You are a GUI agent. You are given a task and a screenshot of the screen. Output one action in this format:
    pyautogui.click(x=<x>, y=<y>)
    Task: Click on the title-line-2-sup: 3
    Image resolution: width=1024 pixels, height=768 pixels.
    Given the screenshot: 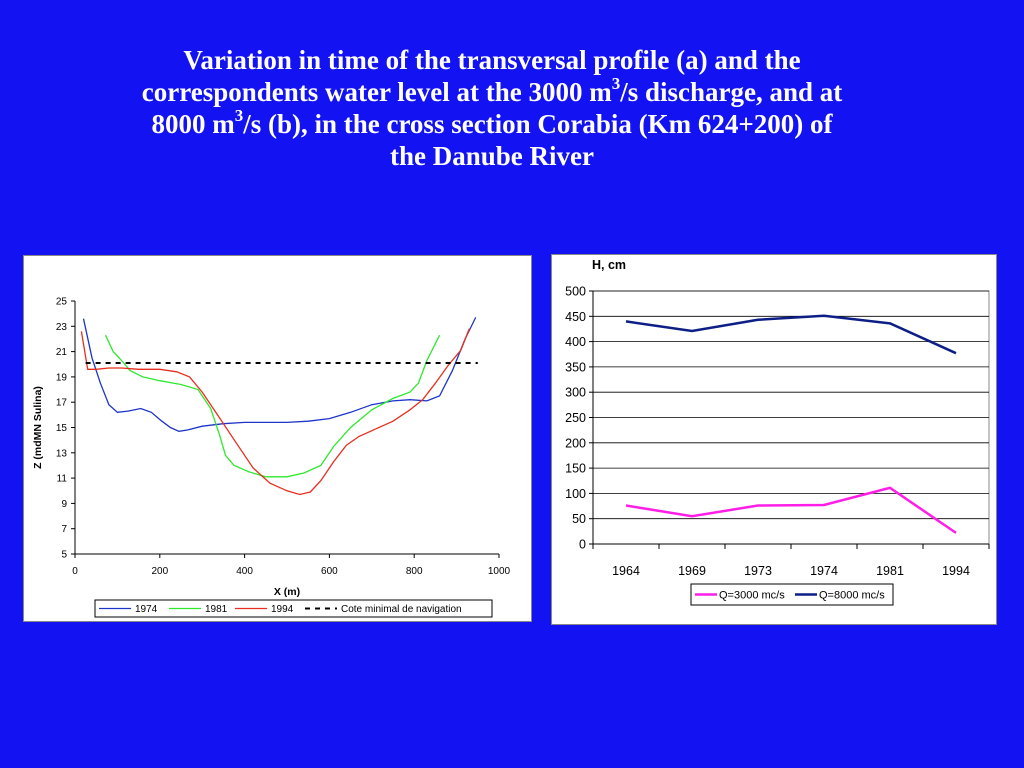 What is the action you would take?
    pyautogui.click(x=616, y=83)
    